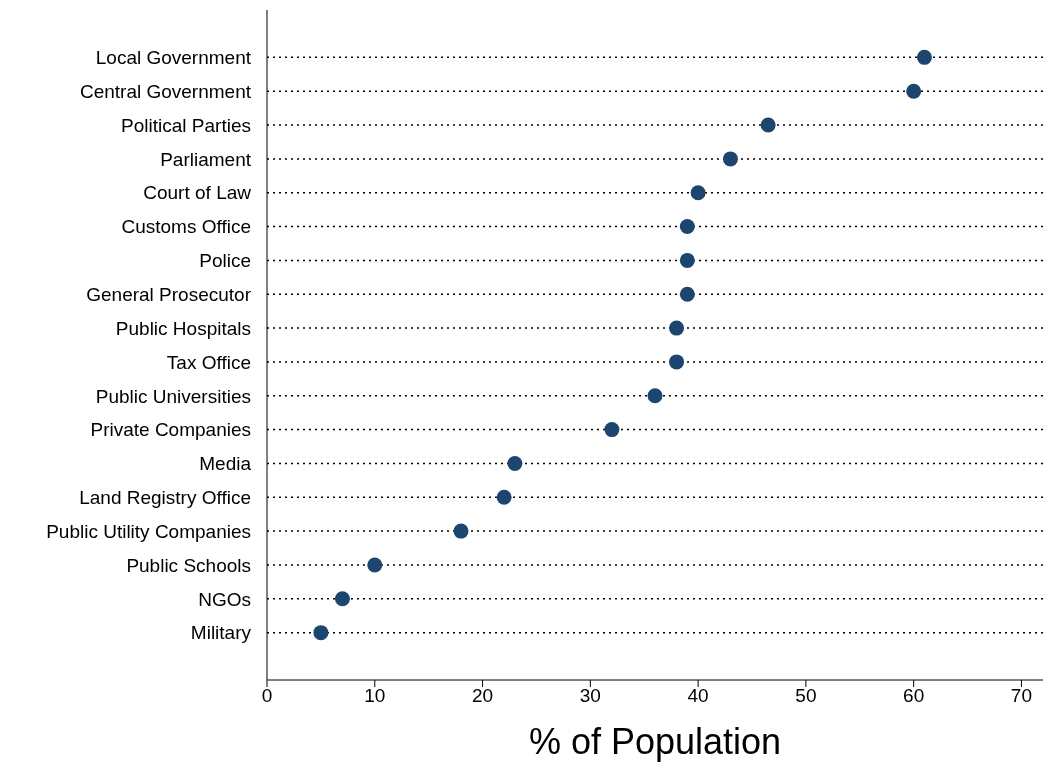 The image size is (1045, 766). What do you see at coordinates (170, 430) in the screenshot?
I see `y-tick-label: Private Companies` at bounding box center [170, 430].